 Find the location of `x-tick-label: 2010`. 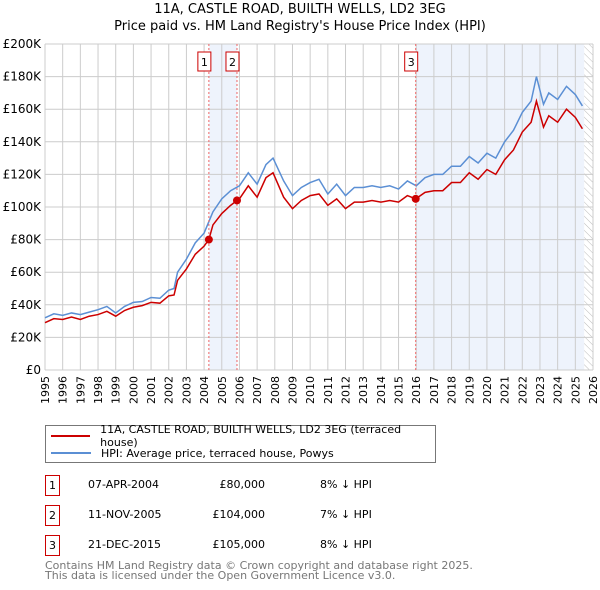

x-tick-label: 2010 is located at coordinates (310, 390).